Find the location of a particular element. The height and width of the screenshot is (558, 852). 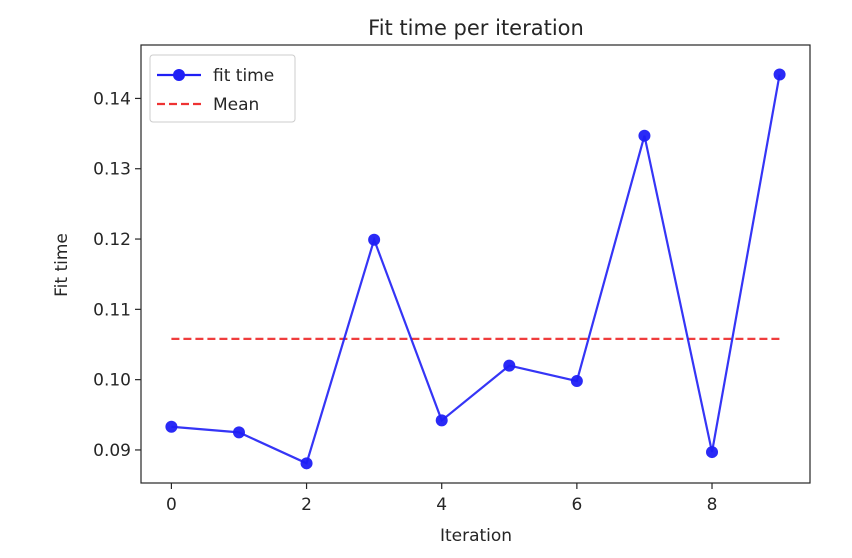

x-tick-label: 0 is located at coordinates (171, 505).